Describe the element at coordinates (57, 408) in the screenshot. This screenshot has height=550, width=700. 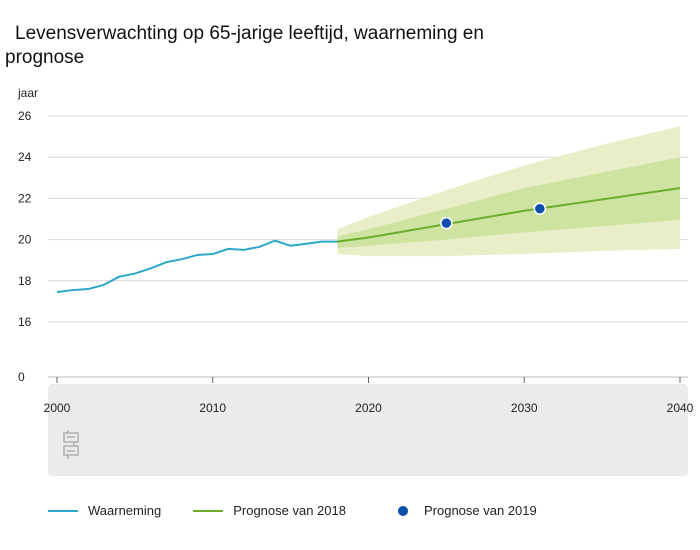
I see `x-tick-label: 2000` at that location.